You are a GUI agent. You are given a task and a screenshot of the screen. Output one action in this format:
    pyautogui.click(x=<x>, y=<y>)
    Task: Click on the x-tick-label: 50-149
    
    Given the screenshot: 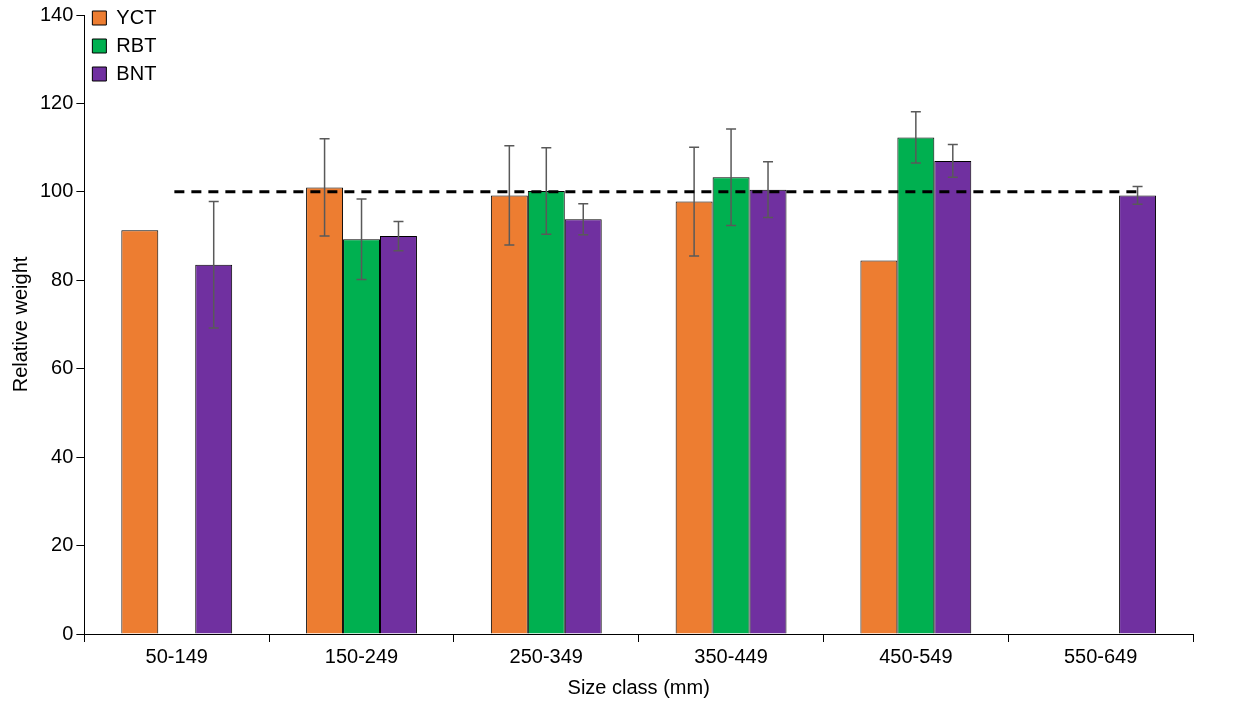 What is the action you would take?
    pyautogui.click(x=176, y=655)
    